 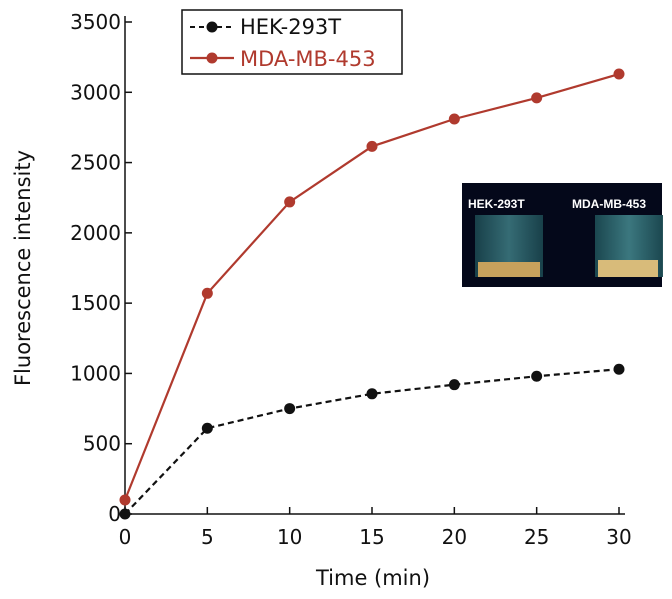 I want to click on legend-box, so click(x=292, y=42).